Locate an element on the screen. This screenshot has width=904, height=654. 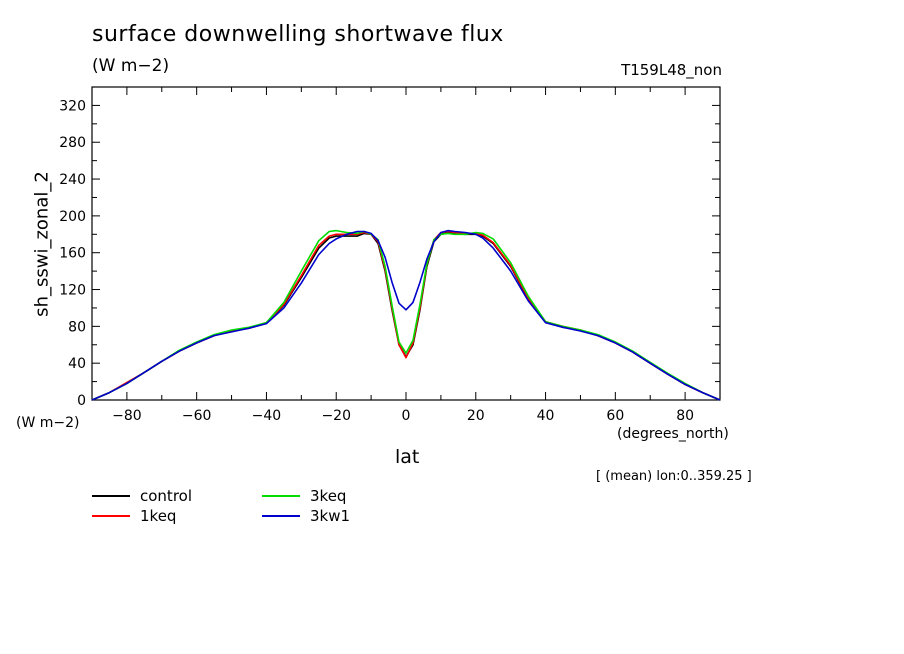
x-tick-label: 60 is located at coordinates (615, 416).